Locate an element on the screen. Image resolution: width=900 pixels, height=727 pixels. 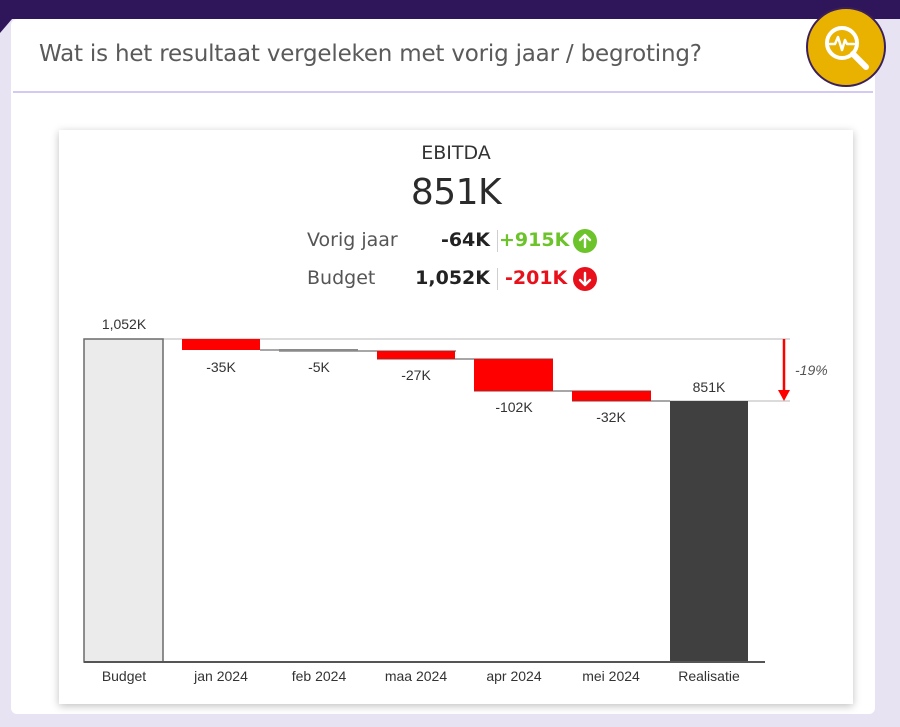
category-label: feb 2024 is located at coordinates (319, 676).